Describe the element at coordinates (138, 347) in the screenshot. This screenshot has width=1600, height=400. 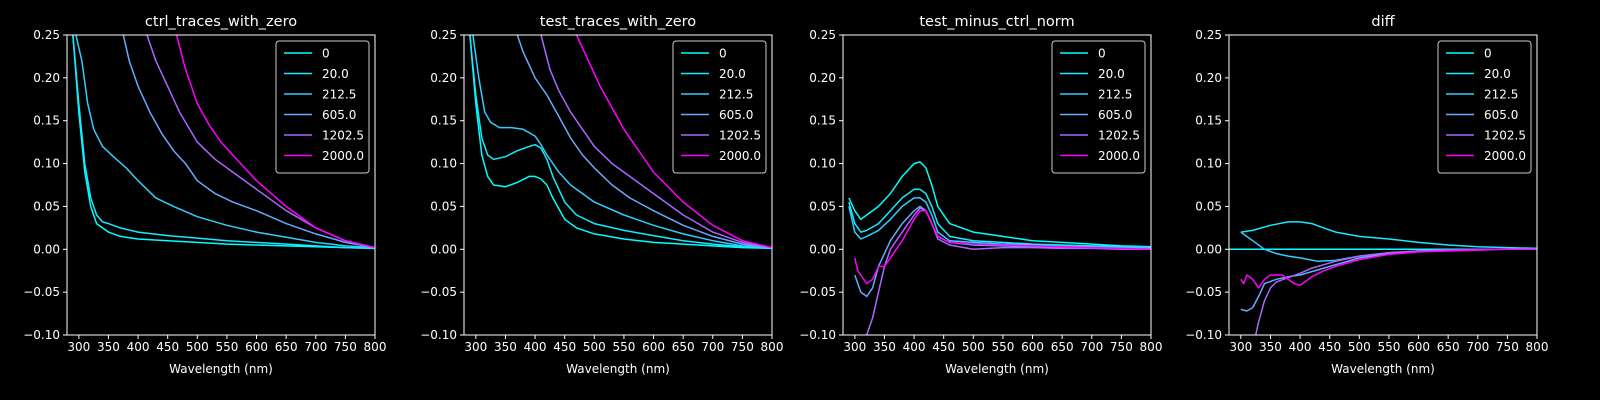
I see `x-tick-label: 400` at that location.